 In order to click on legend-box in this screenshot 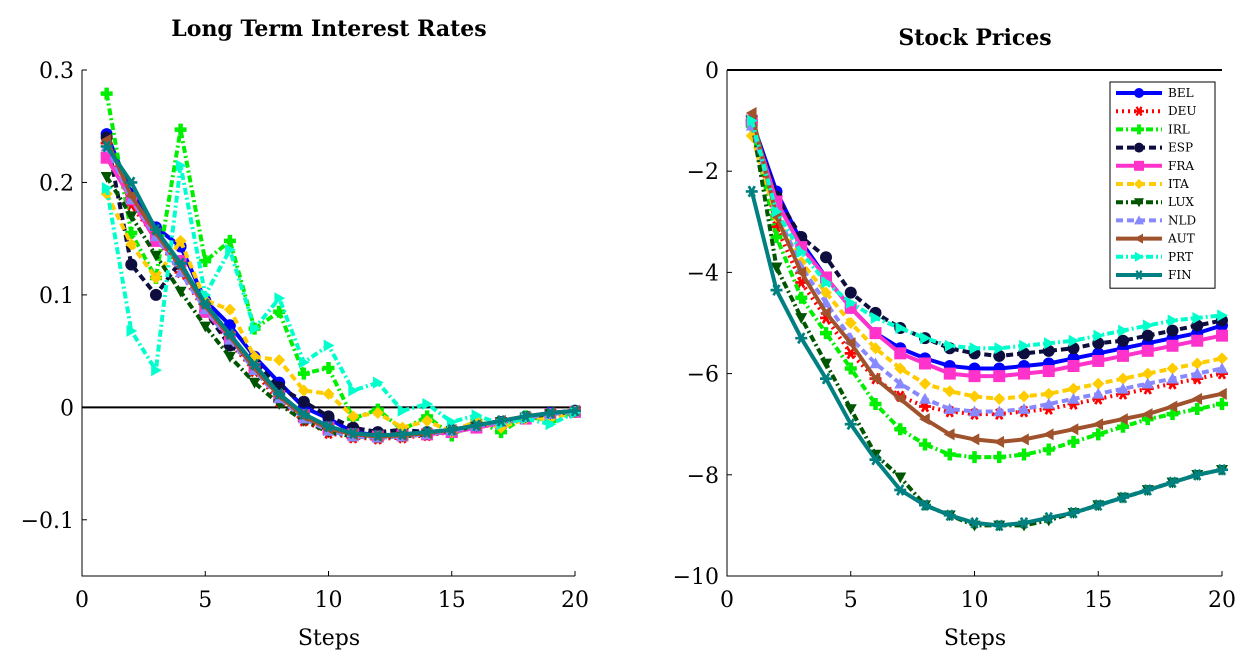, I will do `click(1162, 185)`.